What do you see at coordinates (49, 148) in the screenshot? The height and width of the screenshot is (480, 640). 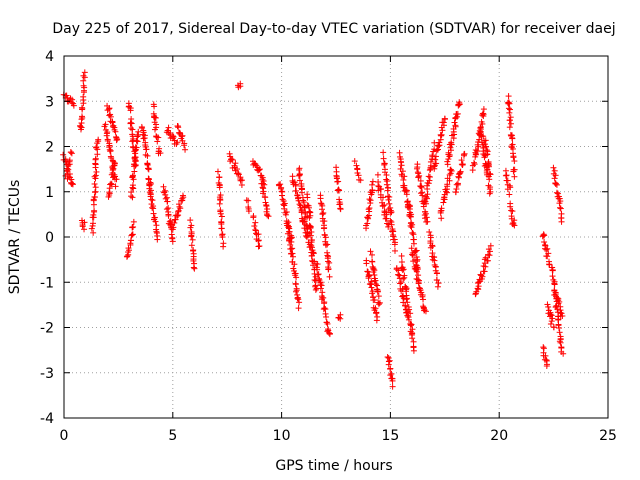 I see `y-tick-label: 2` at bounding box center [49, 148].